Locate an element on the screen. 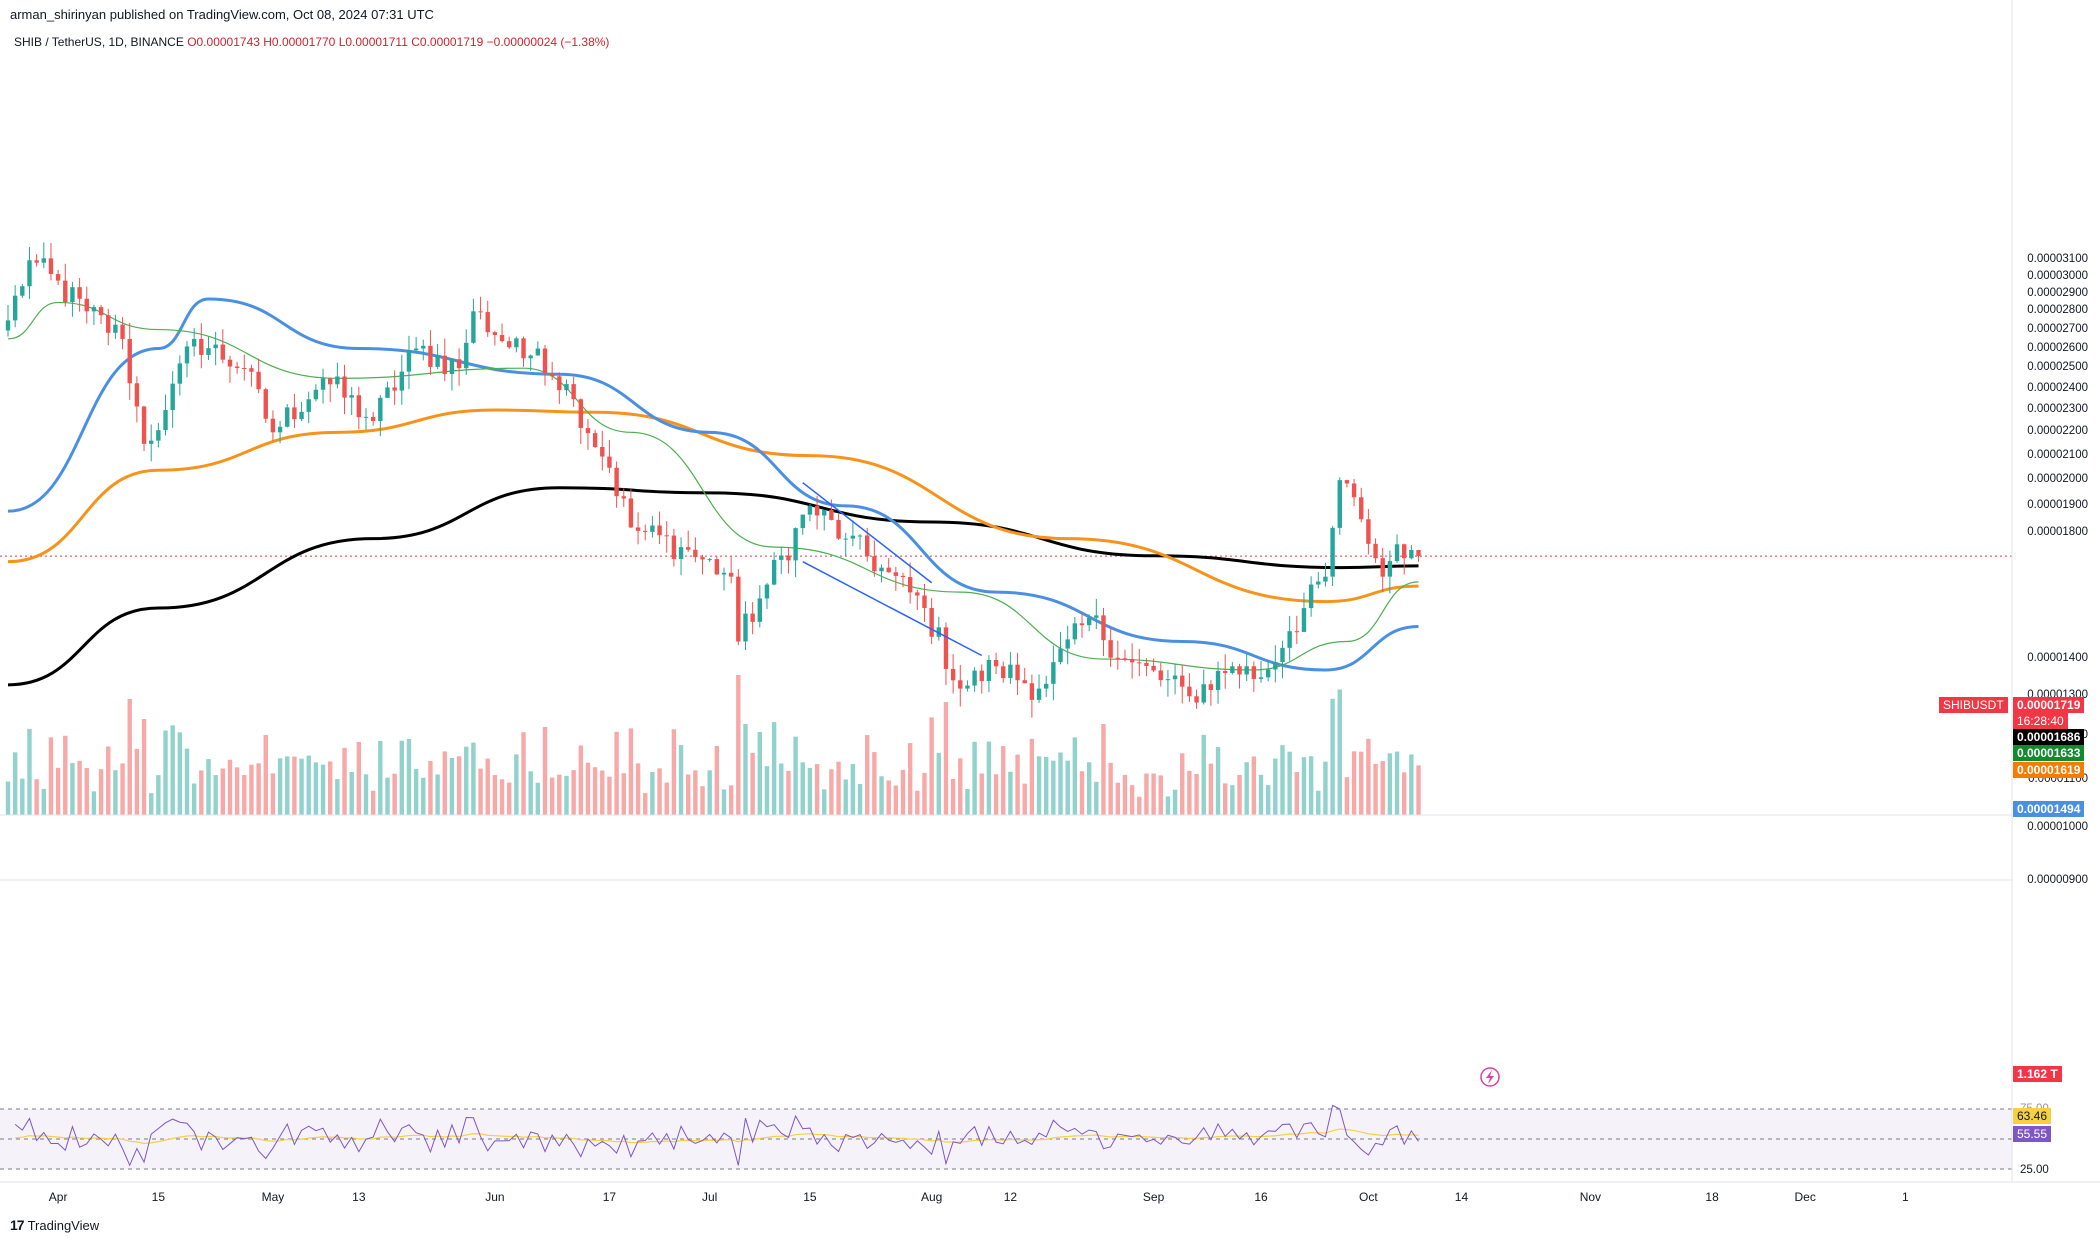 Image resolution: width=2100 pixels, height=1243 pixels. tradingview-logo: 17 TradingView is located at coordinates (54, 1225).